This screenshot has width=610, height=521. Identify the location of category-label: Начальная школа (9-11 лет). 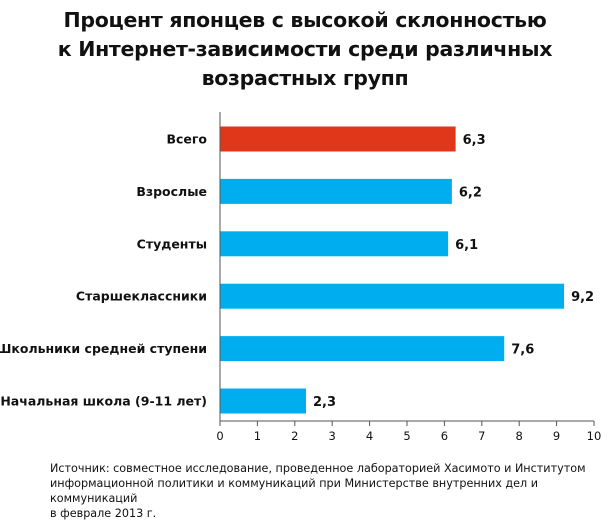
(103, 401).